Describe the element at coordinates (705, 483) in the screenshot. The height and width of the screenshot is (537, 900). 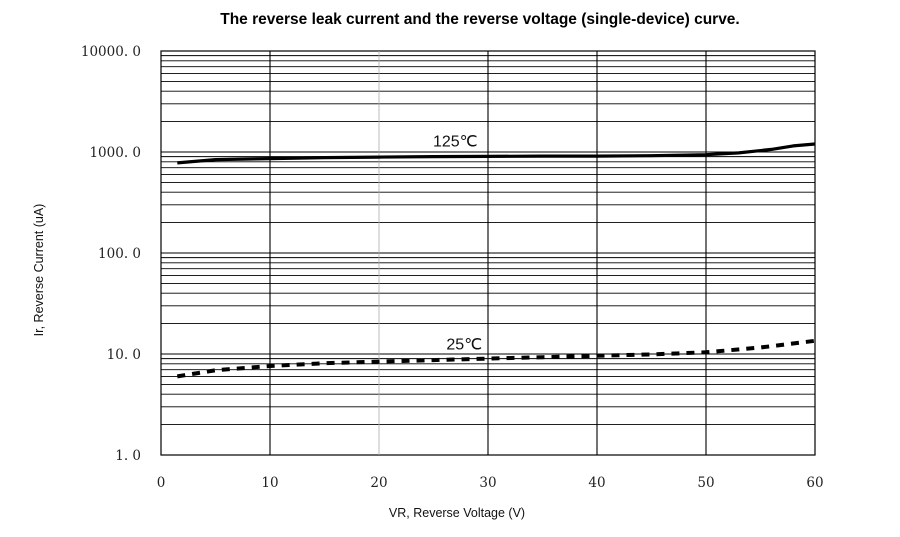
I see `x-tick-label: 50` at that location.